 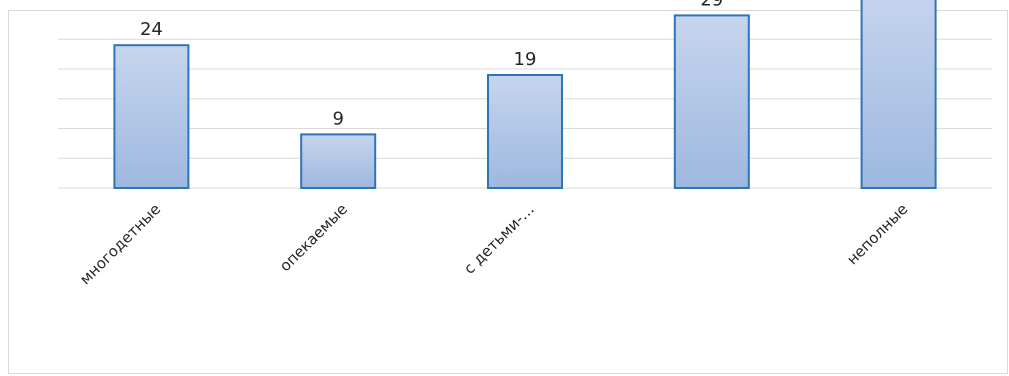 What do you see at coordinates (120, 244) in the screenshot?
I see `category-label: многодетные` at bounding box center [120, 244].